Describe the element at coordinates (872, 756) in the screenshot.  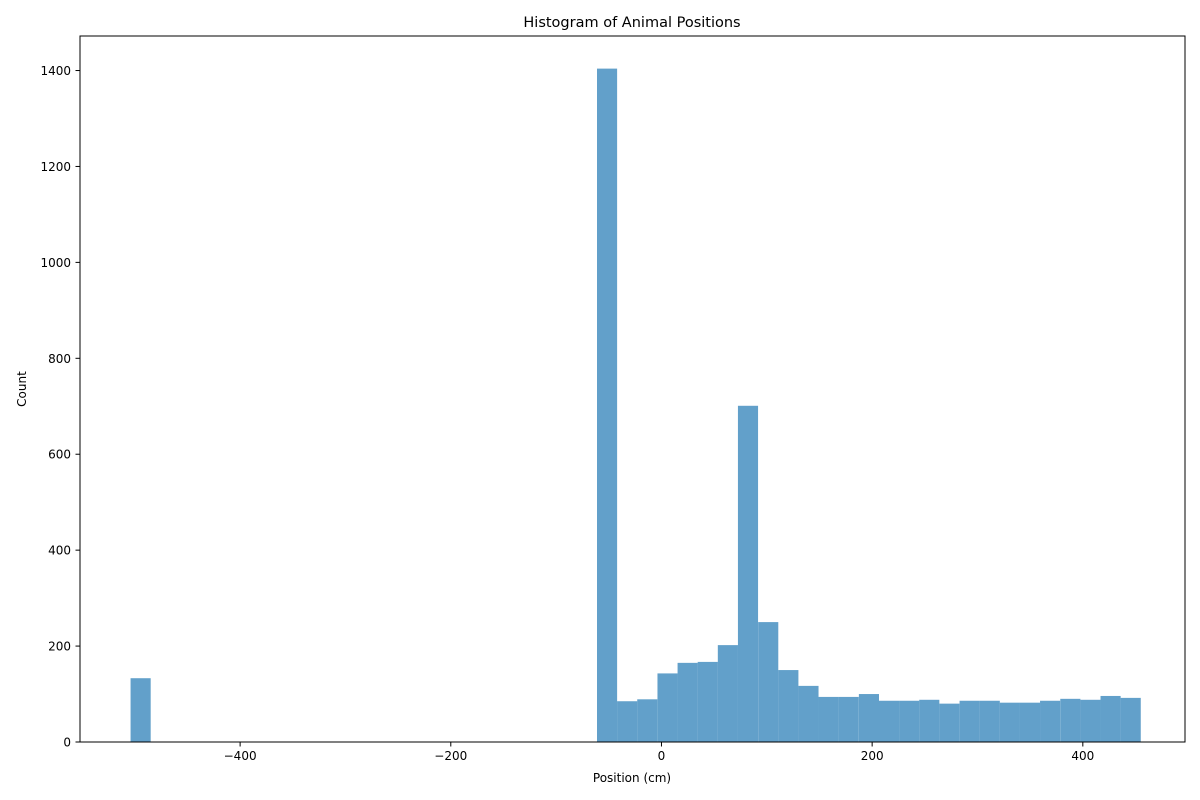
I see `x-tick-label: 200` at that location.